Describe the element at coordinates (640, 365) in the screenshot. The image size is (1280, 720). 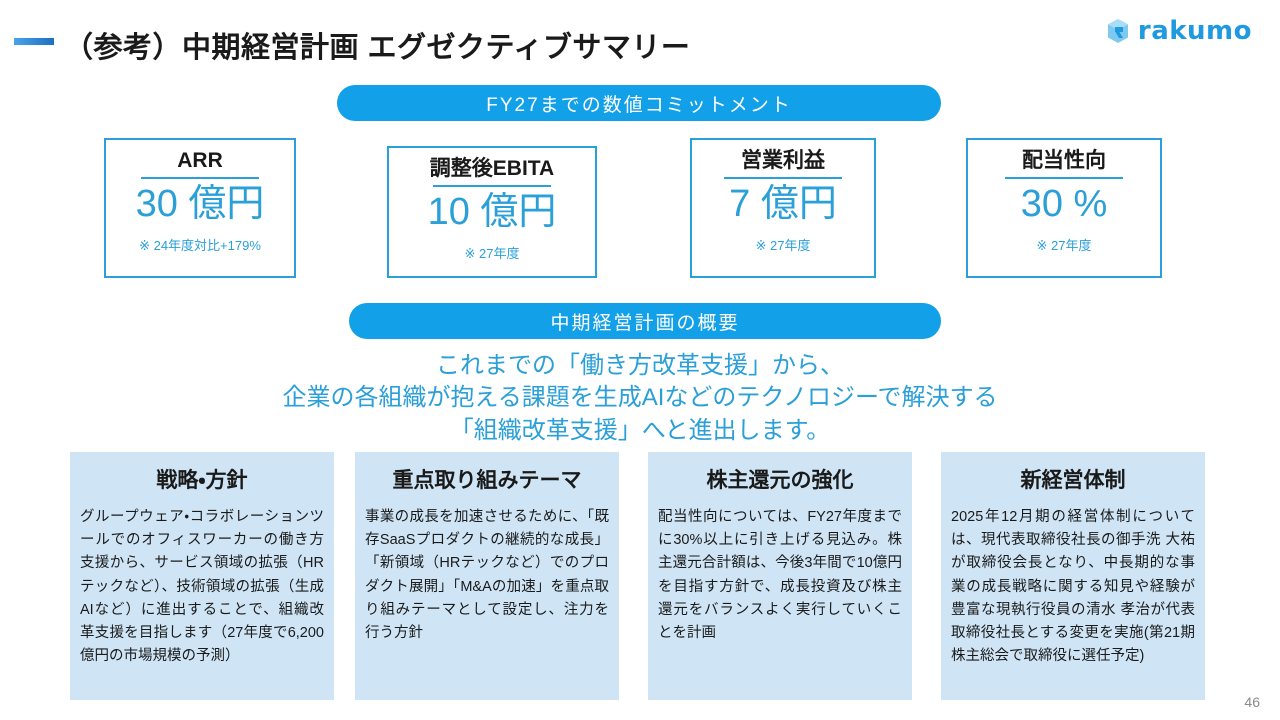
I see `headline-line-1: これまでの「働き方改革支援」から、` at that location.